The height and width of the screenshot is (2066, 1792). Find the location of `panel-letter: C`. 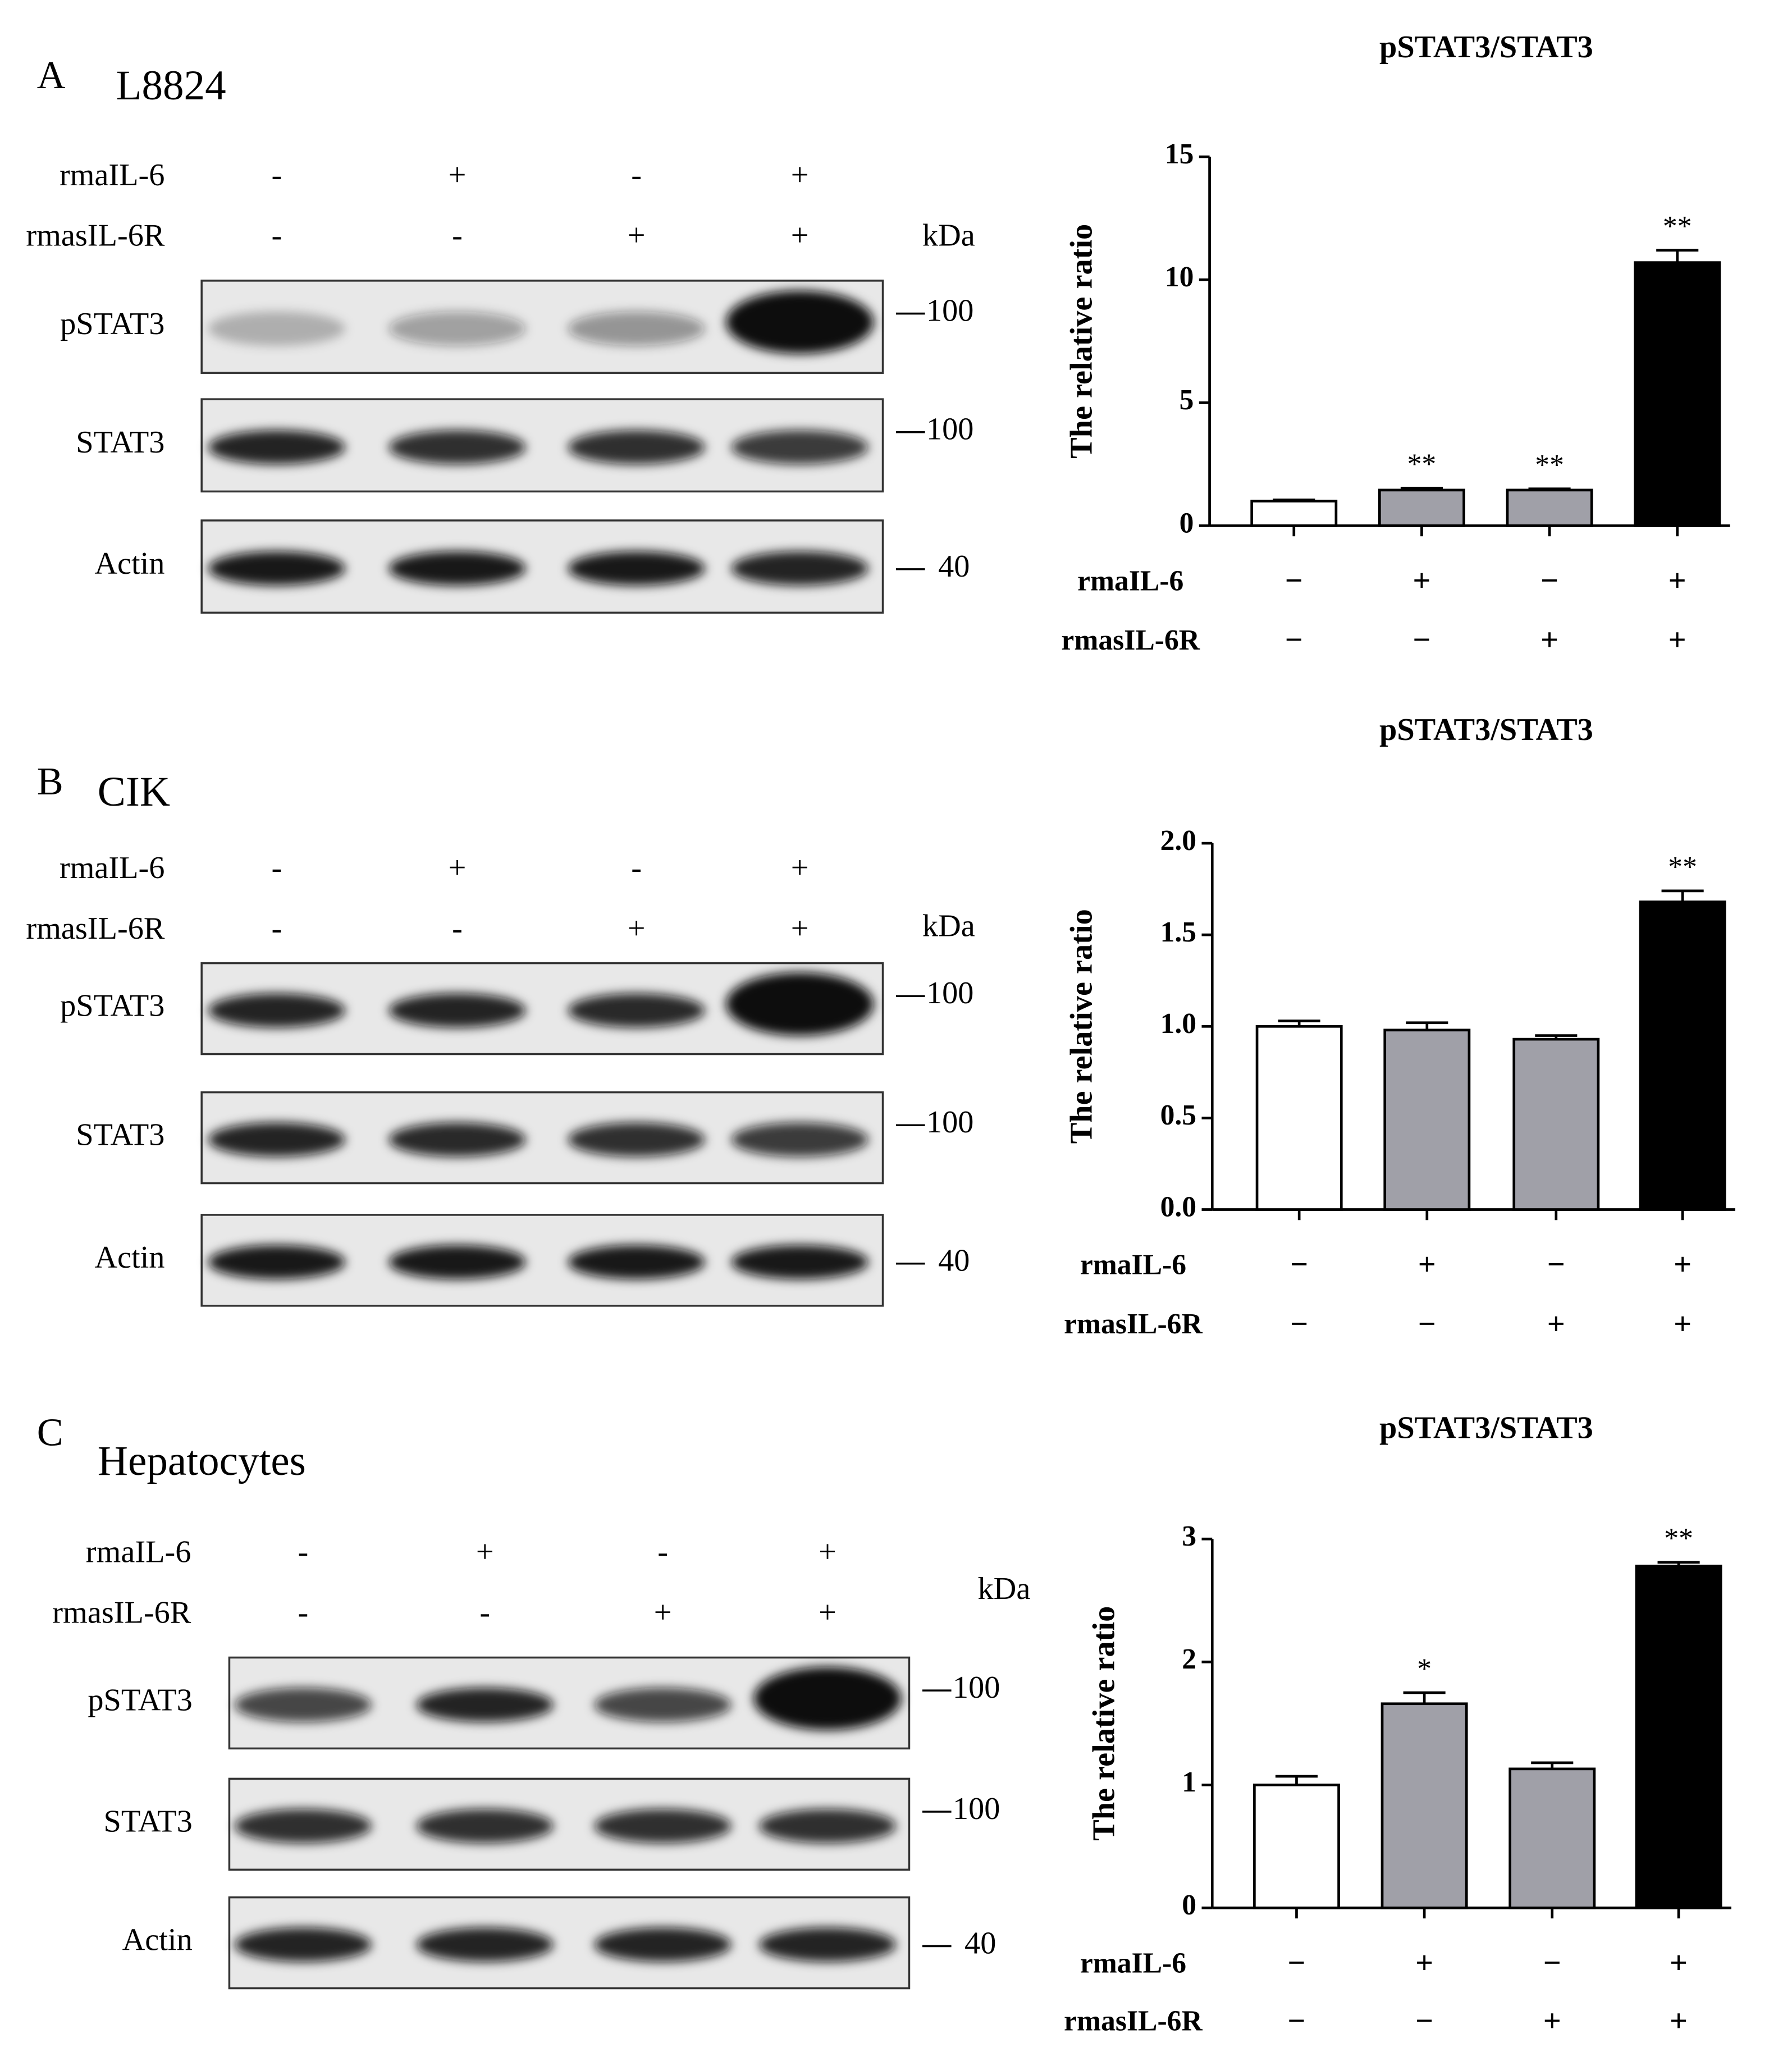

panel-letter: C is located at coordinates (50, 1432).